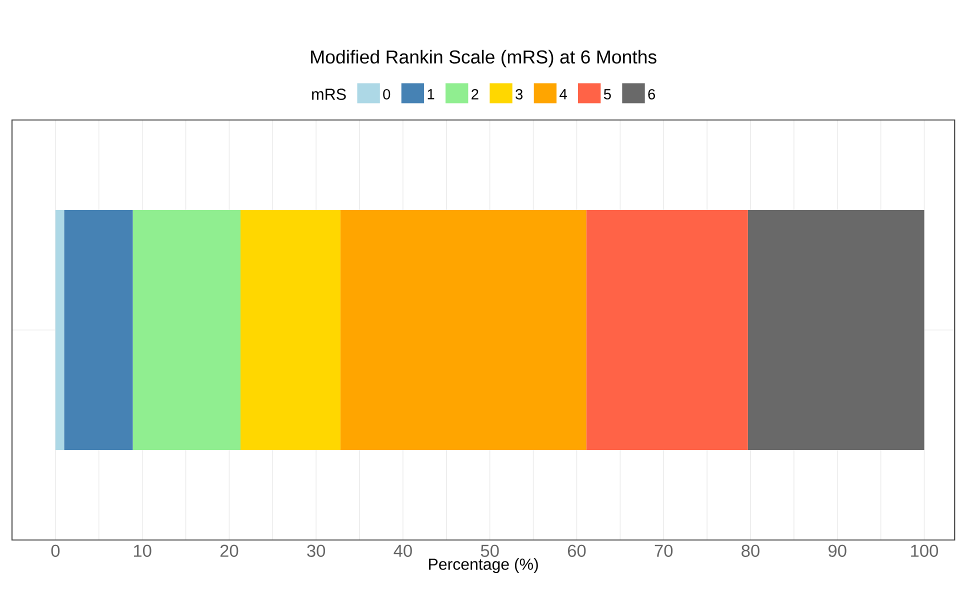 The image size is (957, 596). I want to click on x-tick-label: 40, so click(403, 550).